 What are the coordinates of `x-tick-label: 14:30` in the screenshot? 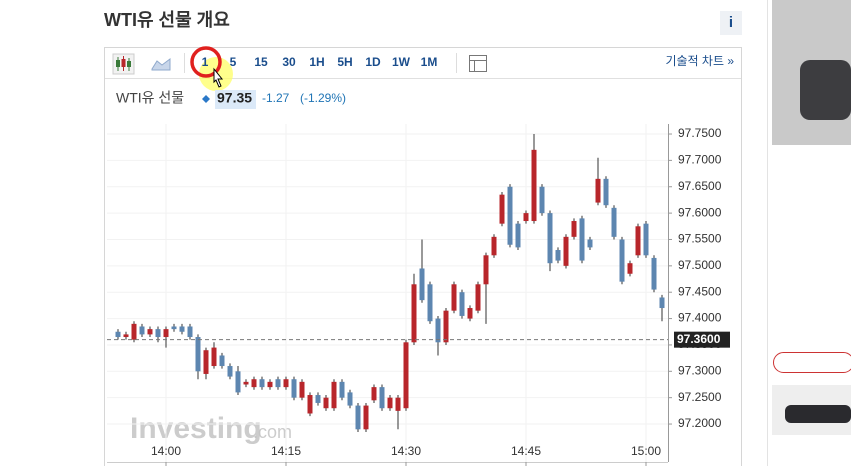 It's located at (406, 451).